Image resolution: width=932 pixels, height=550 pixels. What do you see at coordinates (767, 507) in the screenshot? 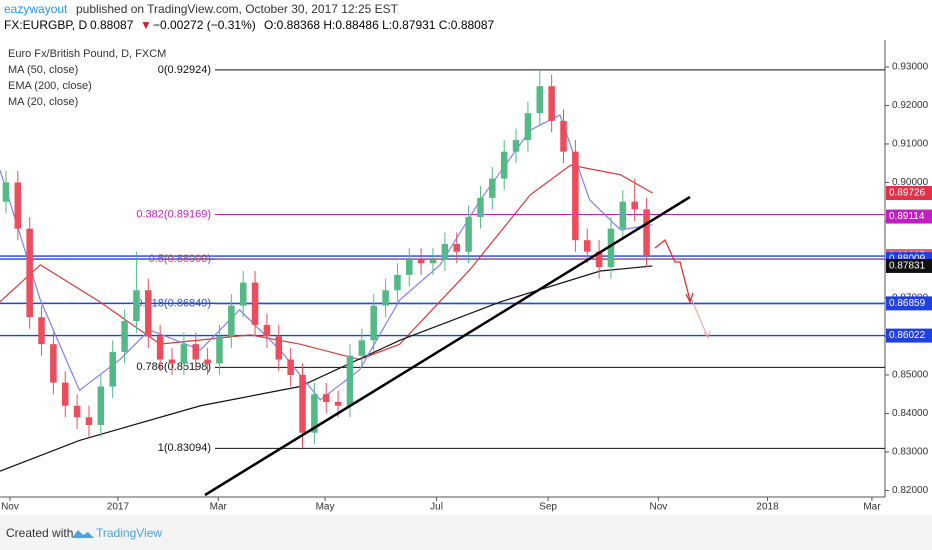
I see `x-tick-label: 2018` at bounding box center [767, 507].